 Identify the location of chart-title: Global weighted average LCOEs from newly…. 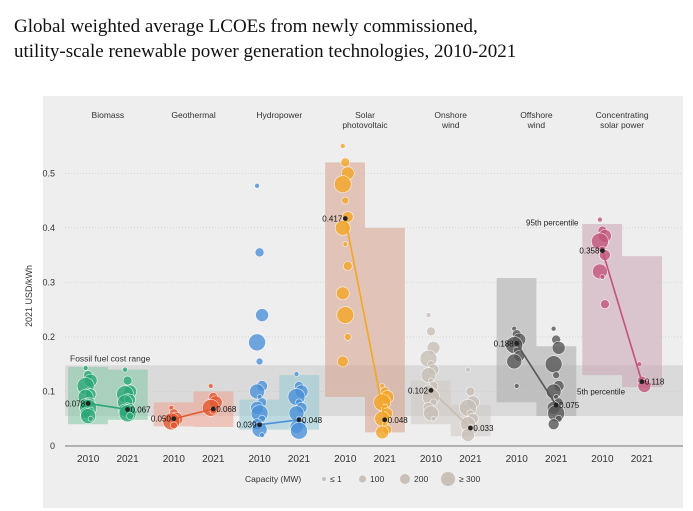
(349, 39).